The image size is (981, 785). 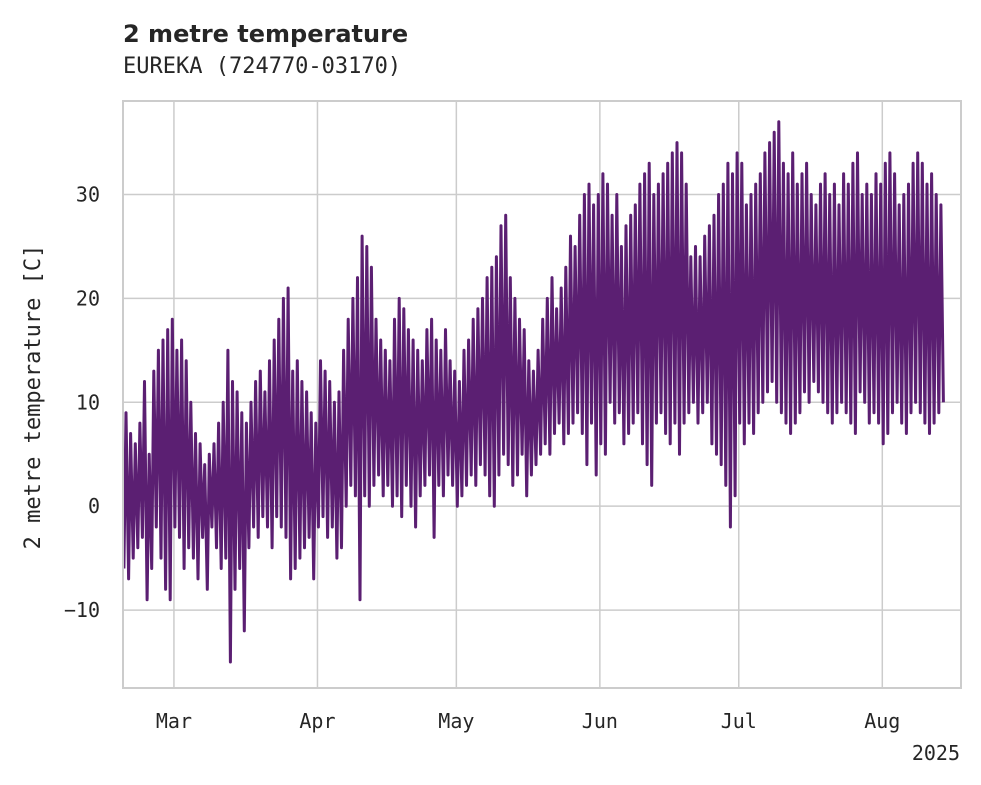 I want to click on y-axis-ticks: −10 0 10 20 30, so click(x=82, y=403).